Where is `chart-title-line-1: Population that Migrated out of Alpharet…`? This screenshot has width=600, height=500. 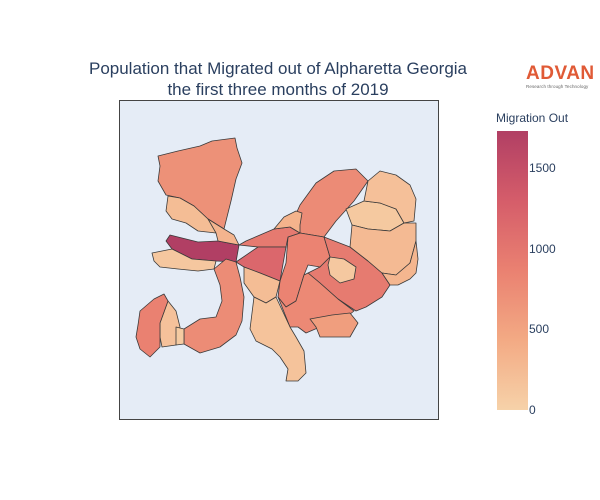
chart-title-line-1: Population that Migrated out of Alpharet… is located at coordinates (278, 68).